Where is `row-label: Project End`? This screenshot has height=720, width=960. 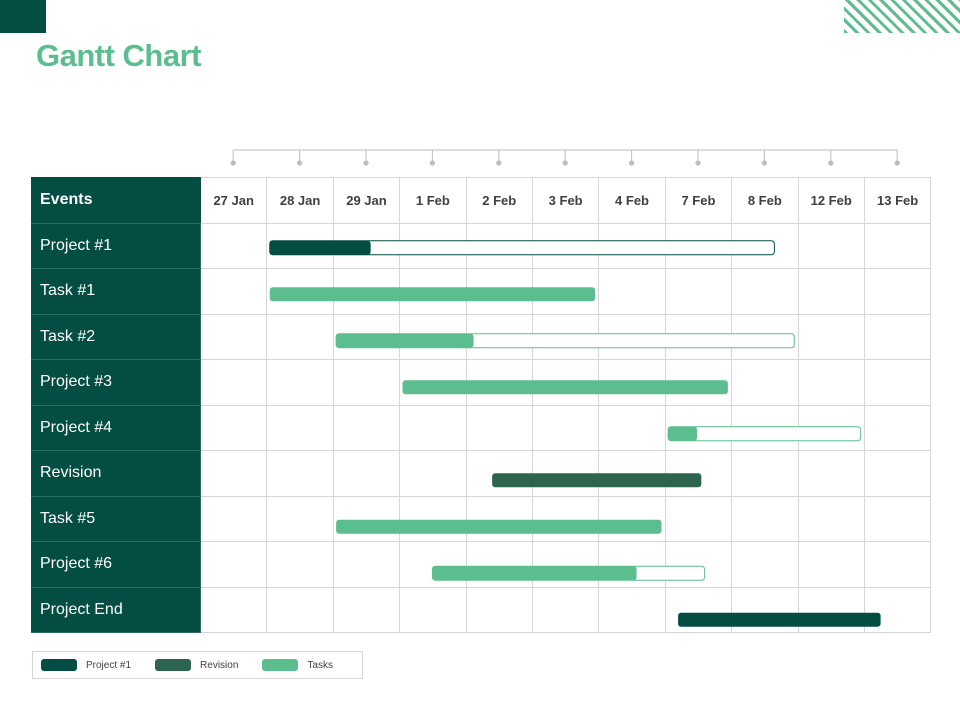 row-label: Project End is located at coordinates (116, 609).